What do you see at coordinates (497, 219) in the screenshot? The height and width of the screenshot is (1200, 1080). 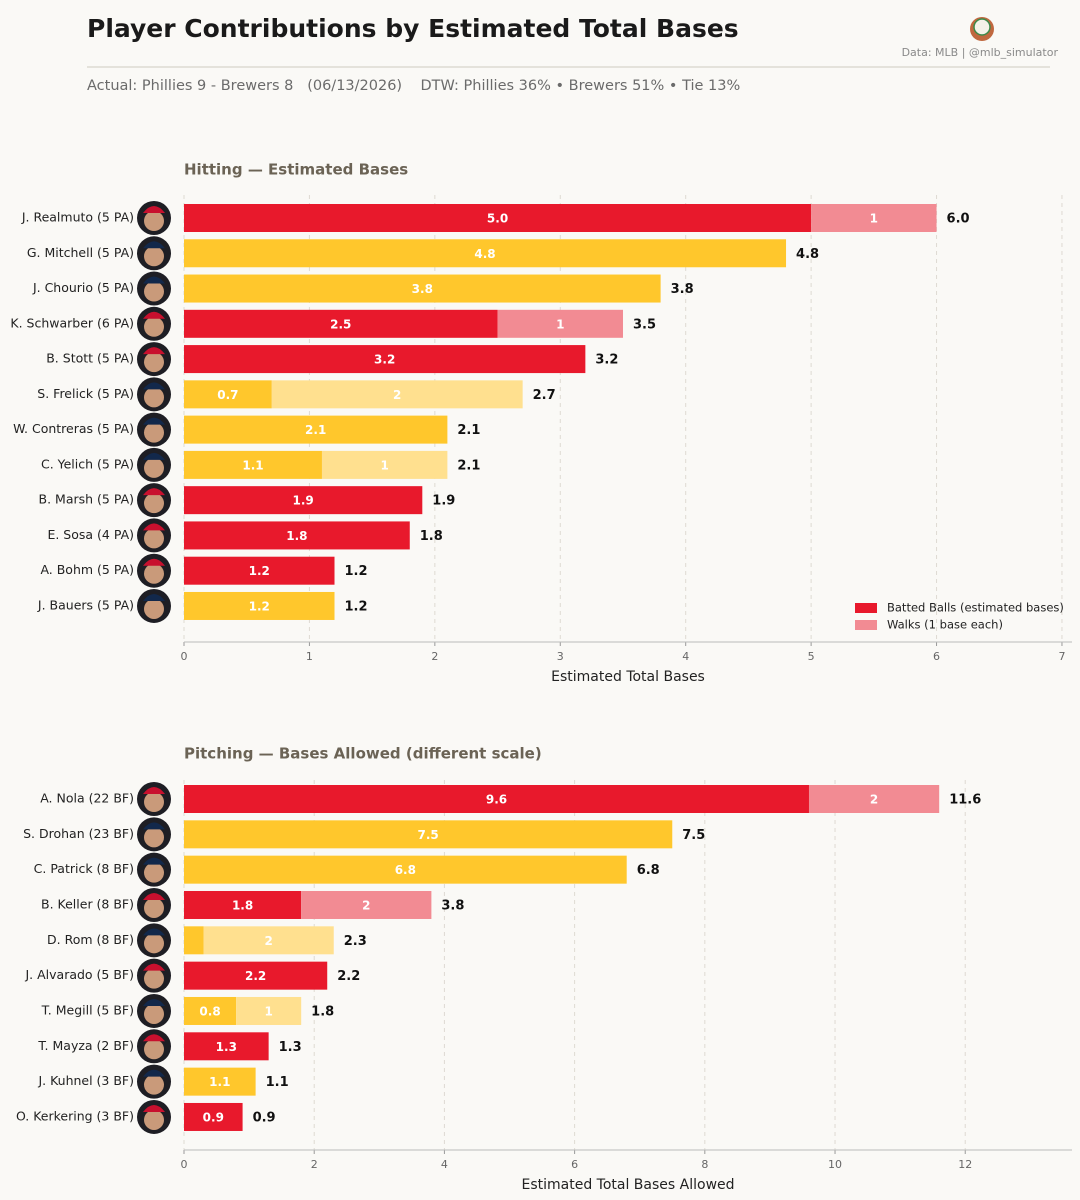 I see `segment-label: 5.0` at bounding box center [497, 219].